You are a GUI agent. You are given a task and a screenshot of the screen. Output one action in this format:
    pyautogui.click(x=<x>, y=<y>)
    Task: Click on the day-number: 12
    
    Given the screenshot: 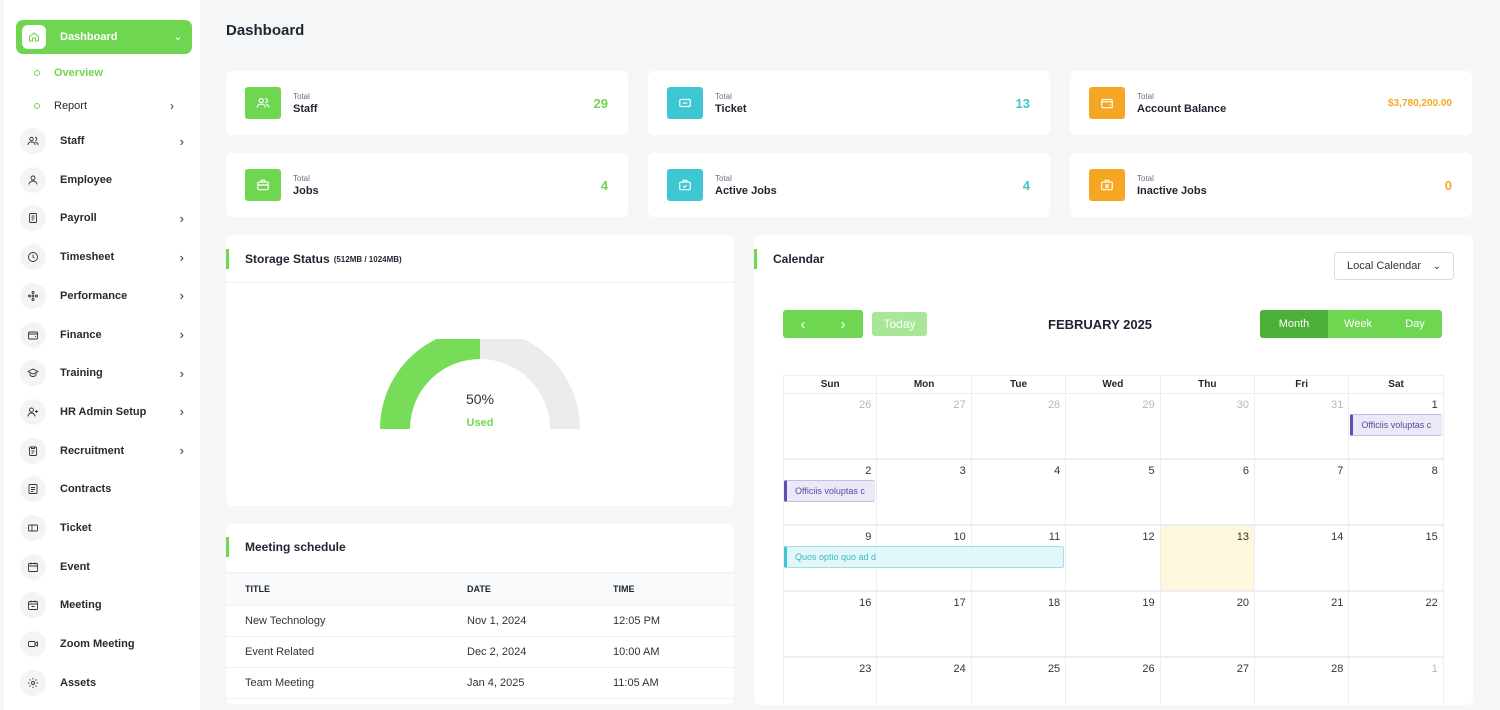 What is the action you would take?
    pyautogui.click(x=1148, y=537)
    